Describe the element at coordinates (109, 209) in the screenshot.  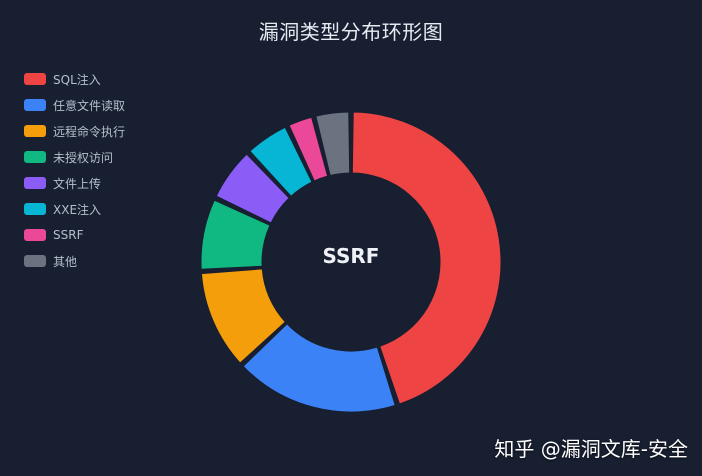
I see `legend-item: XXE注入` at that location.